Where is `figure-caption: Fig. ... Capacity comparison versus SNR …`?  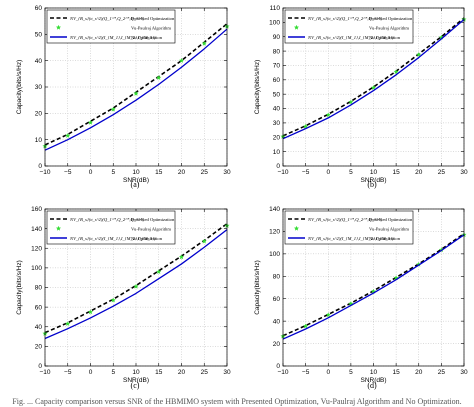 figure-caption: Fig. ... Capacity comparison versus SNR … is located at coordinates (237, 401).